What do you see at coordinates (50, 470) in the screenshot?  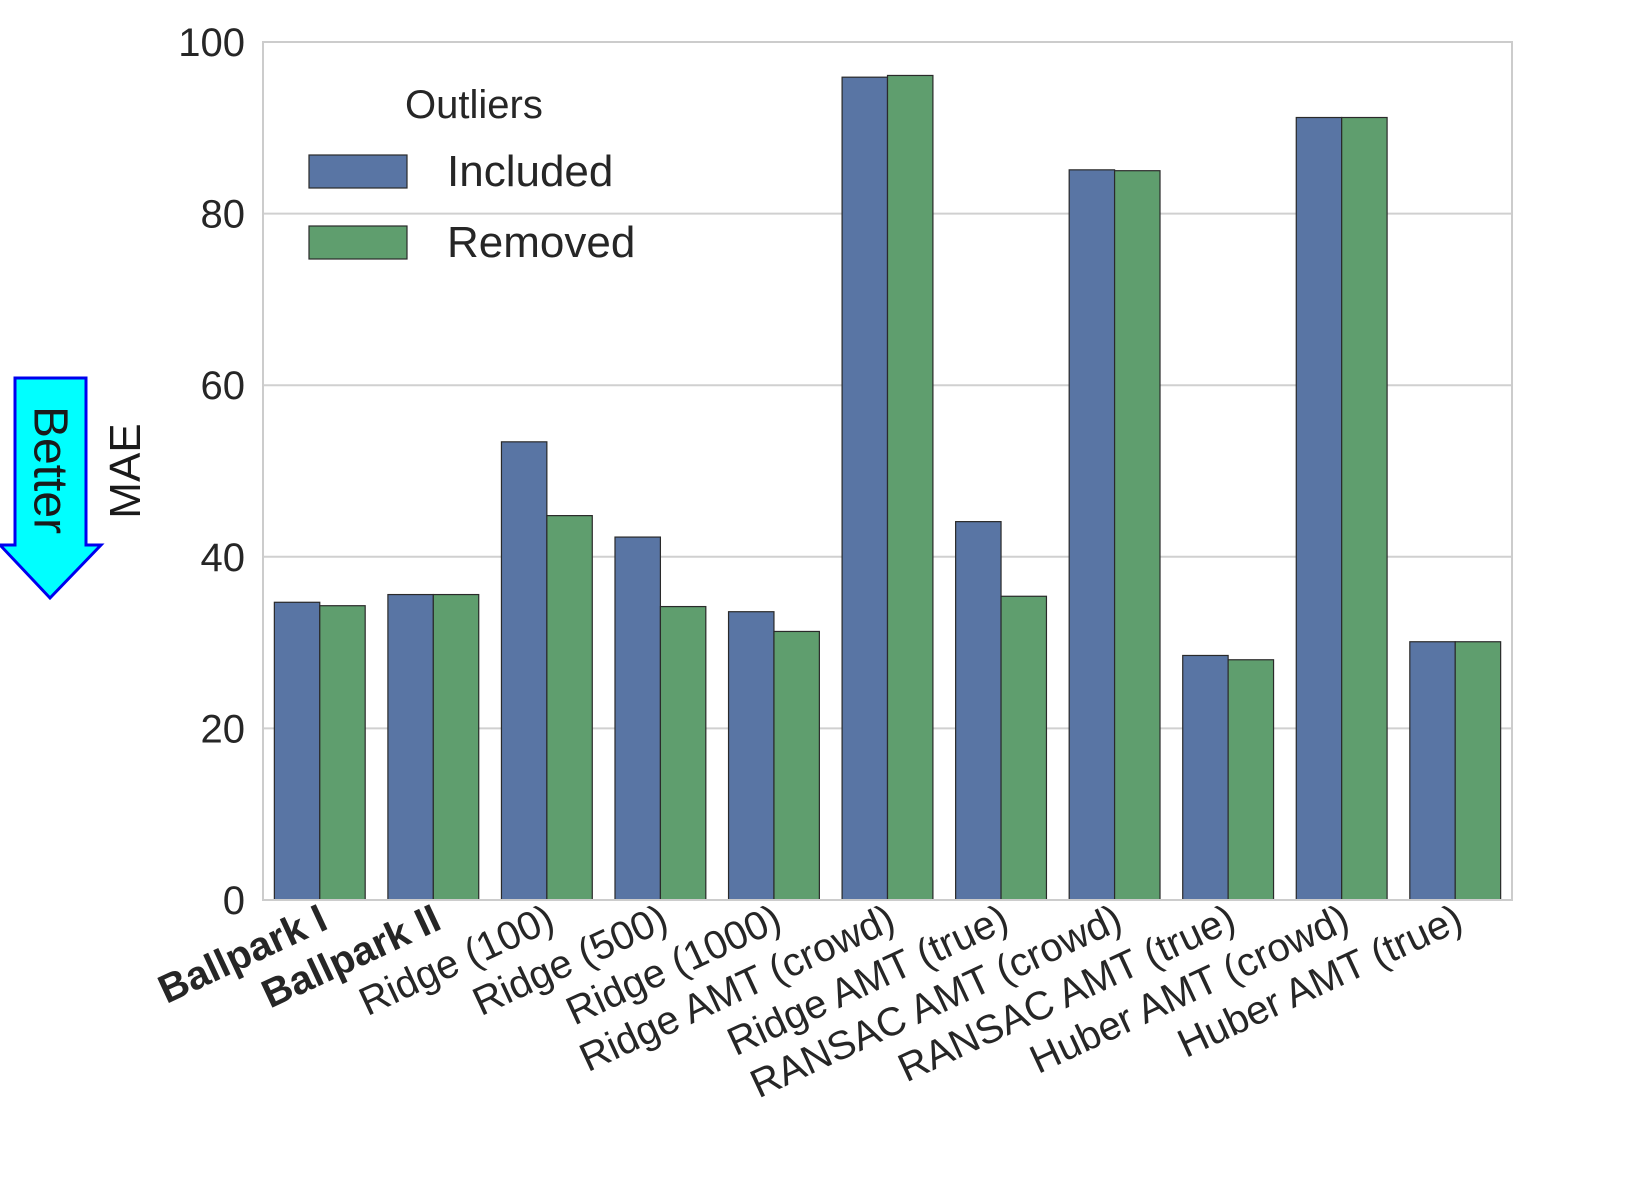 I see `better-annotation: Better` at bounding box center [50, 470].